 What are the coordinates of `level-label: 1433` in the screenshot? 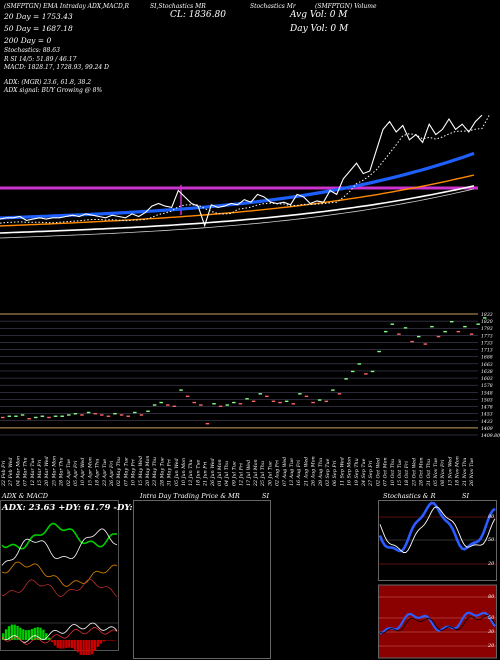 It's located at (487, 422).